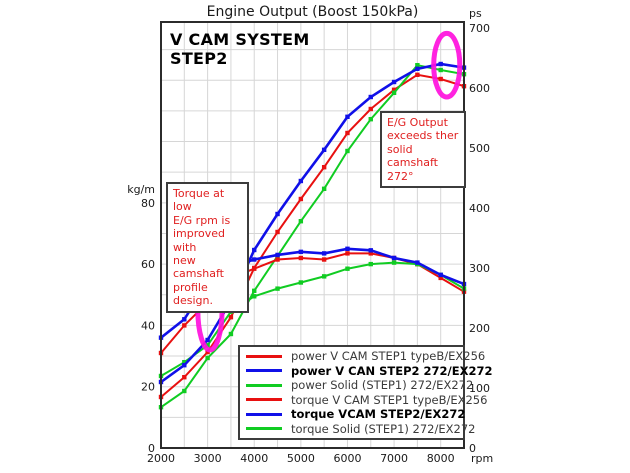  I want to click on left-axis-tick: 0, so click(151, 448).